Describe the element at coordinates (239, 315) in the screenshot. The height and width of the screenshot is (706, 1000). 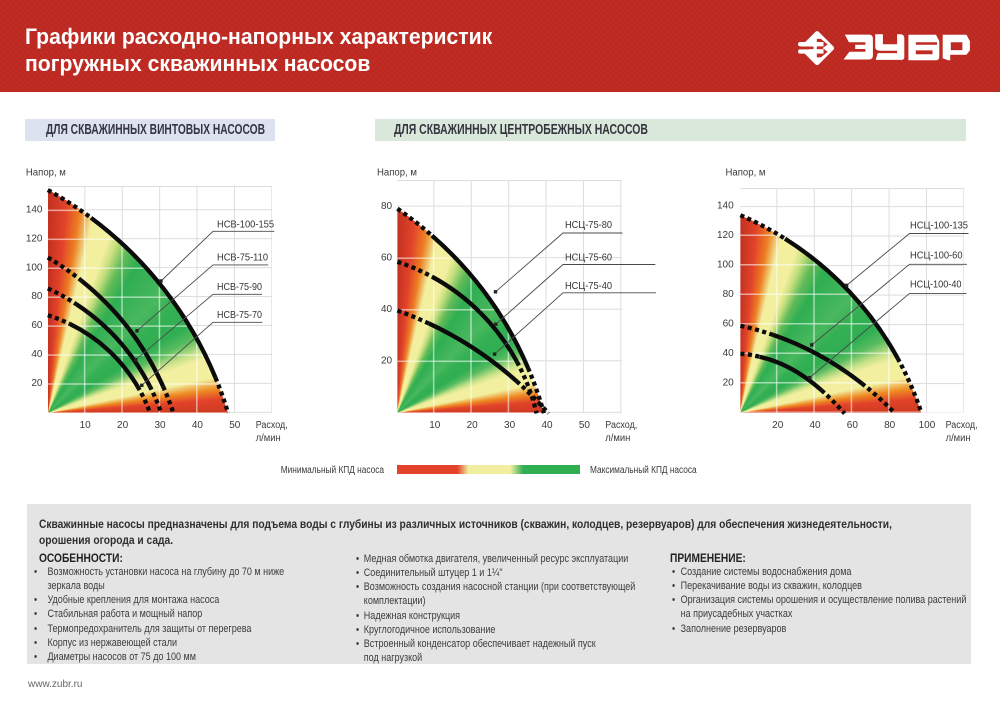
I see `svg-text: НСВ-75-70` at that location.